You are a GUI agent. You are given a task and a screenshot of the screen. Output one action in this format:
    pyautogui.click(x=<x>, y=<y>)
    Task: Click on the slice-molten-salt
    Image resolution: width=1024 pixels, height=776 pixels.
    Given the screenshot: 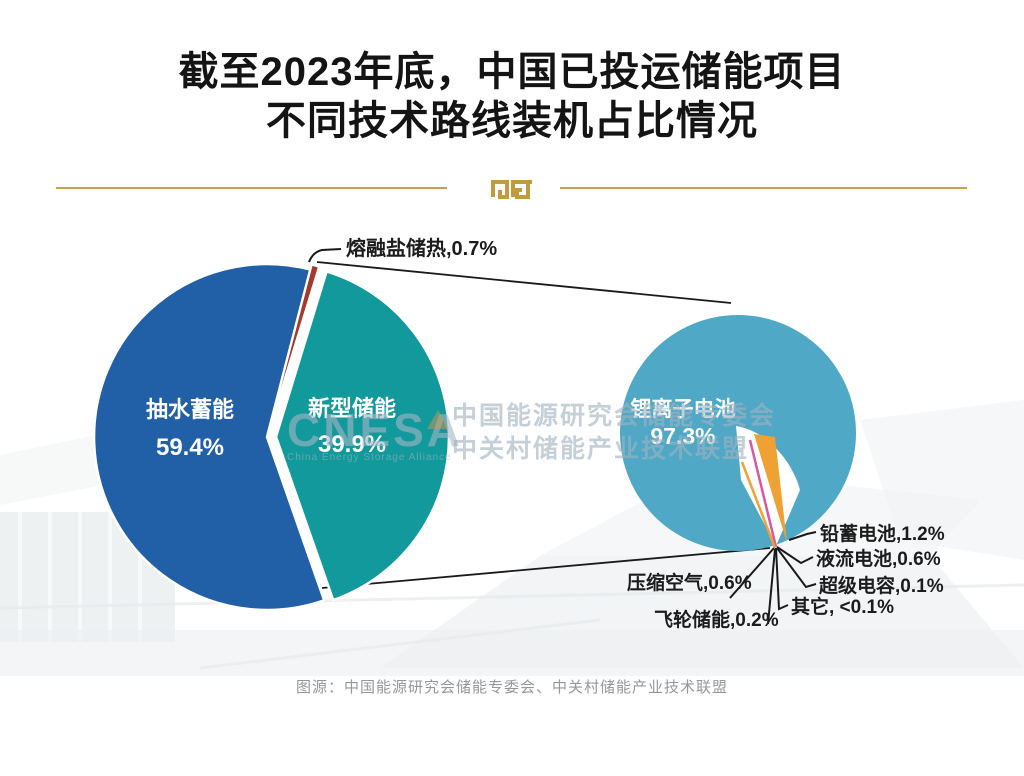 What is the action you would take?
    pyautogui.click(x=293, y=348)
    